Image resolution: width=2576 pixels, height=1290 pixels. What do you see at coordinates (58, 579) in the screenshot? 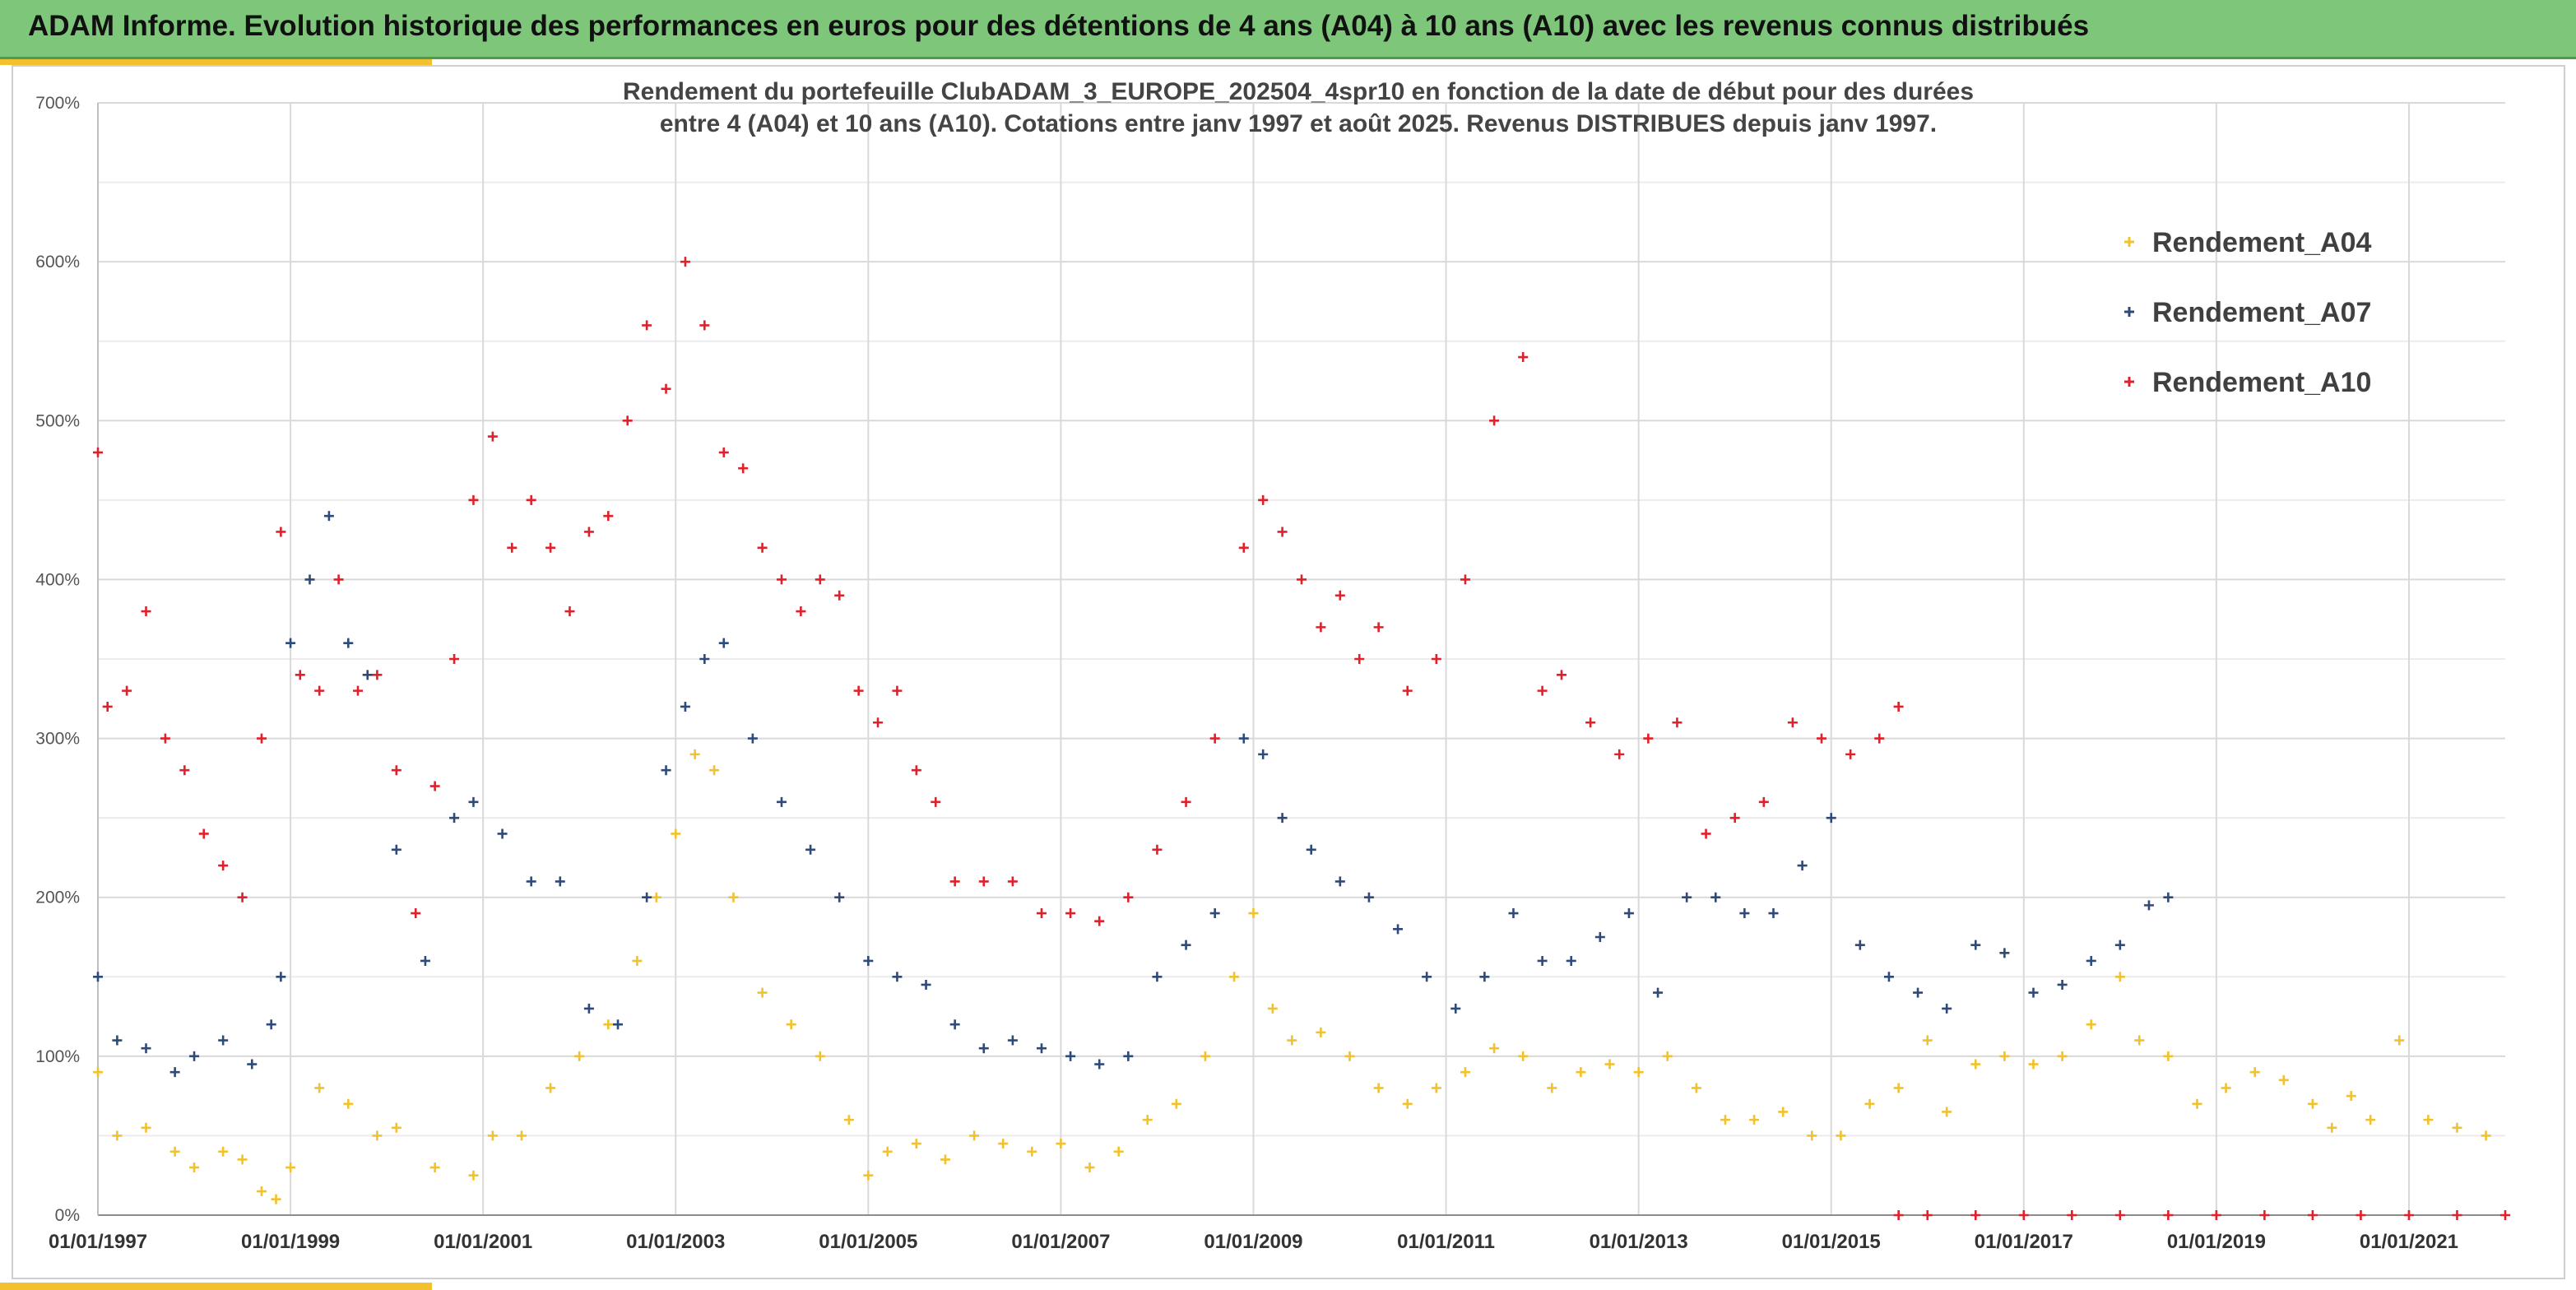
I see `y-tick-label: 400%` at bounding box center [58, 579].